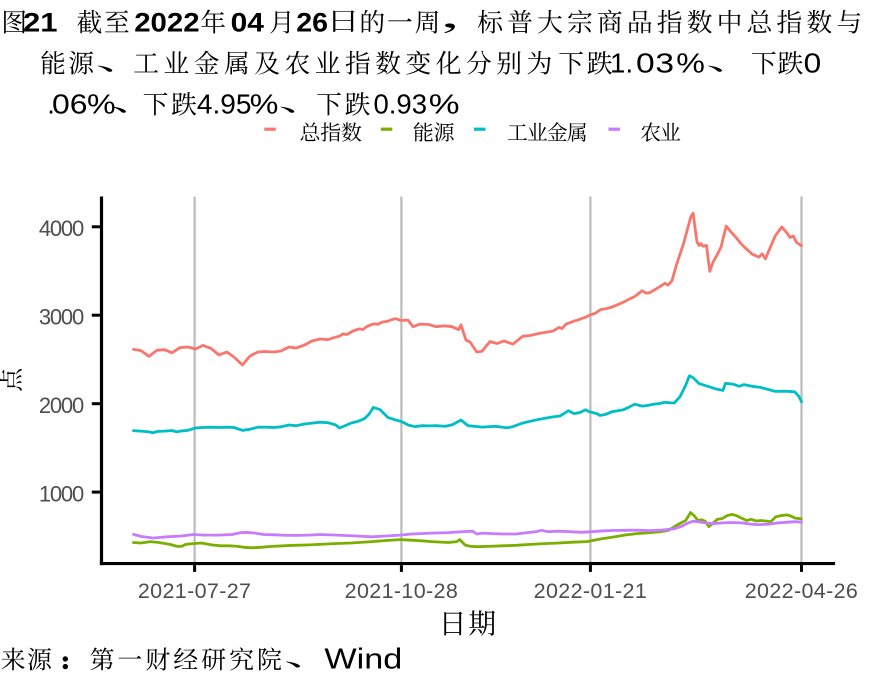  Describe the element at coordinates (363, 658) in the screenshot. I see `svg-text: Wind` at that location.